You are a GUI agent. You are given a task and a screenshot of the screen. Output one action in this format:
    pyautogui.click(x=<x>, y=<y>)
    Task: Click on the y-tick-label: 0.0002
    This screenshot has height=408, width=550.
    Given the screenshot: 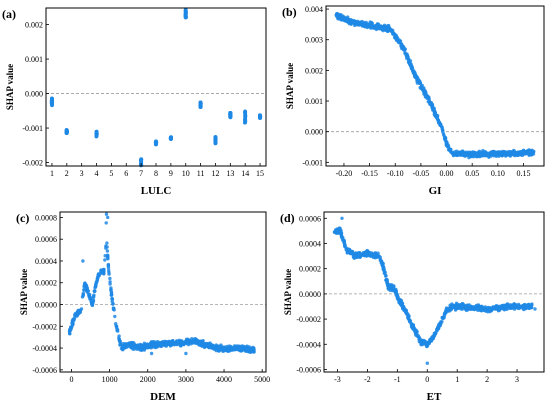 What is the action you would take?
    pyautogui.click(x=310, y=269)
    